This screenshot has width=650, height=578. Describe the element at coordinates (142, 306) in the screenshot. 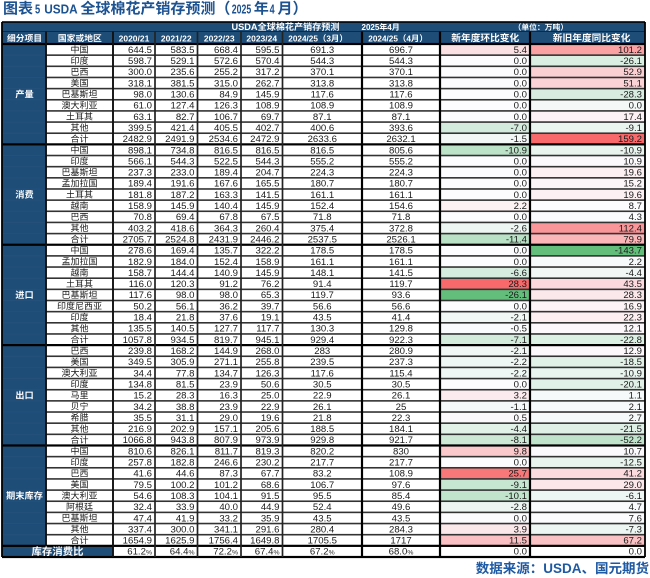

I see `svg-text: 50.2` at that location.